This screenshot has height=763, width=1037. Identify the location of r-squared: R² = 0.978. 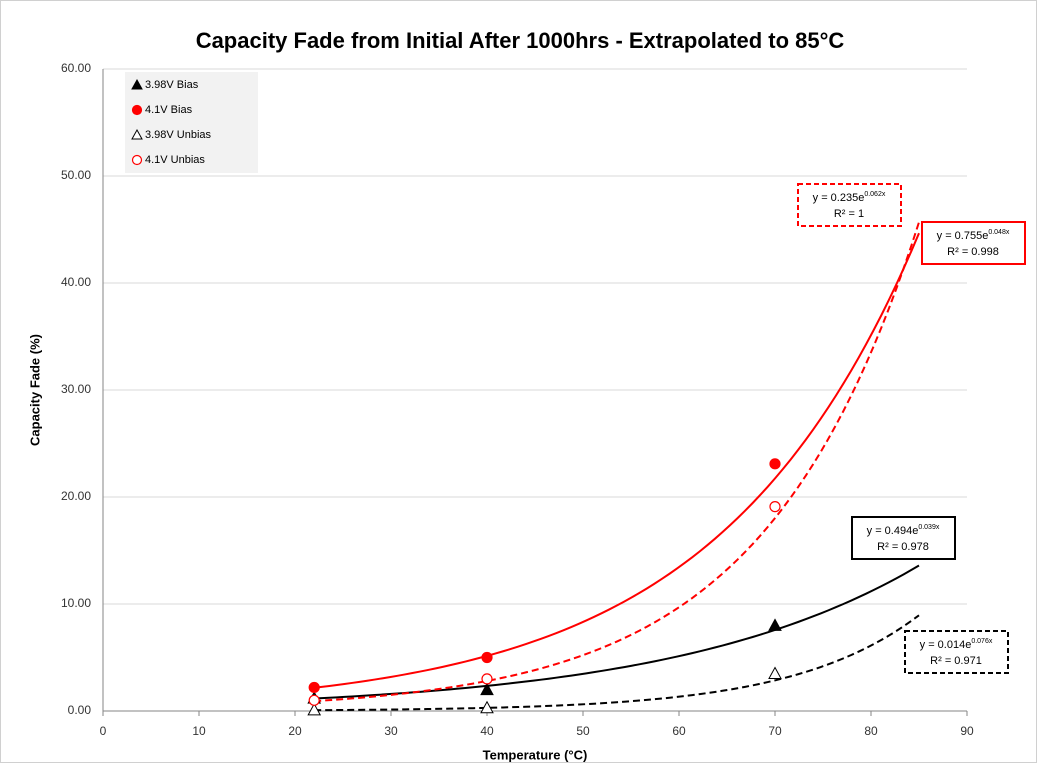
(903, 547).